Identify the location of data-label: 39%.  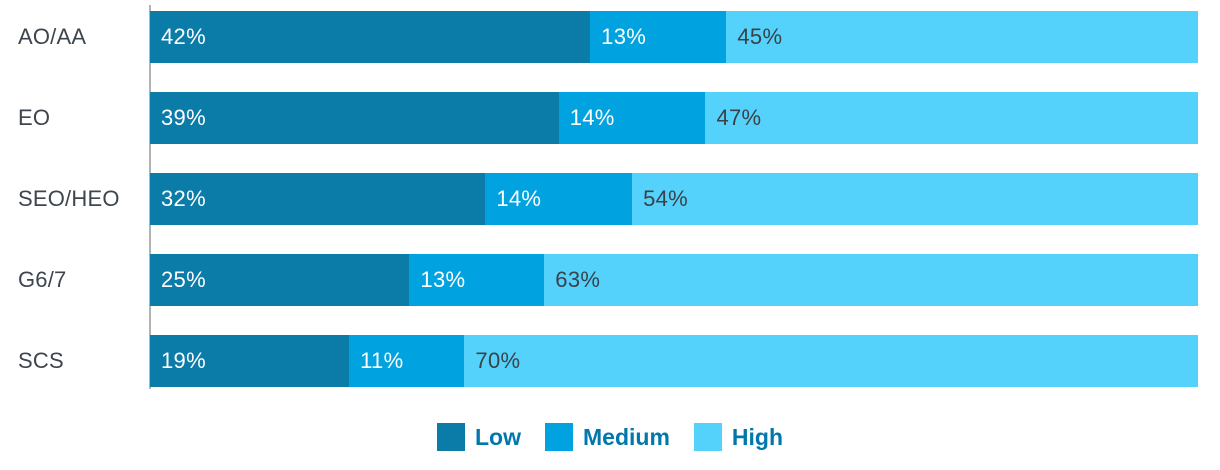
(183, 117).